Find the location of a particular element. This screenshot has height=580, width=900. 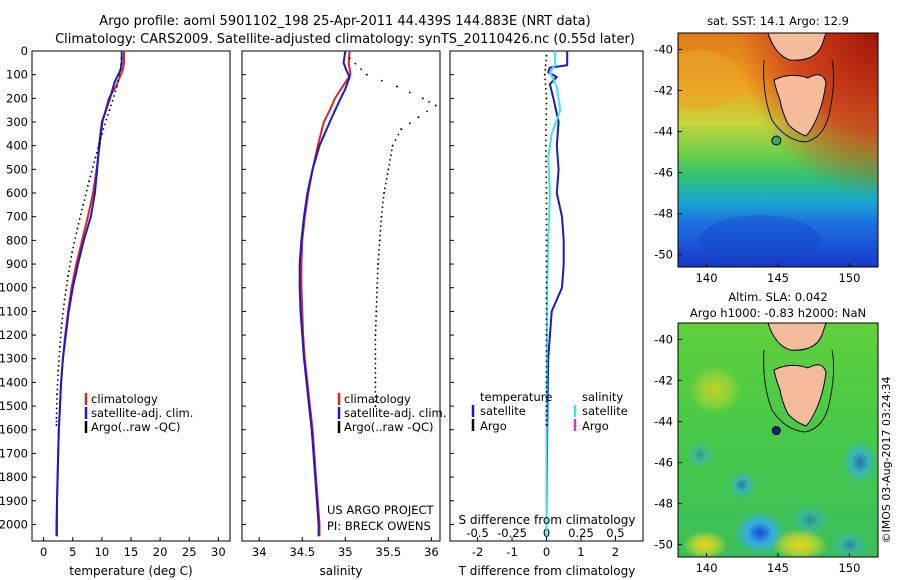

lon-tick-label: 145 is located at coordinates (778, 278).